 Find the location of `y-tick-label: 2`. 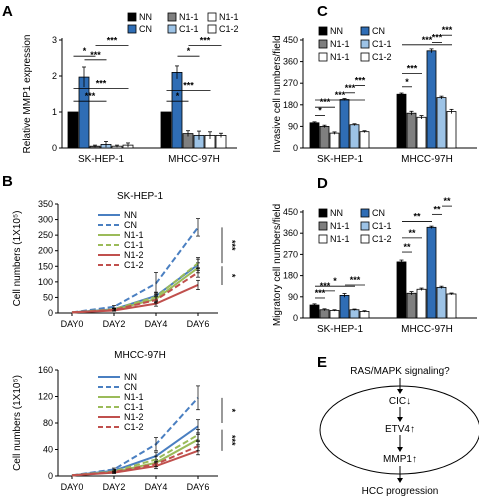

y-tick-label: 2 is located at coordinates (54, 76).